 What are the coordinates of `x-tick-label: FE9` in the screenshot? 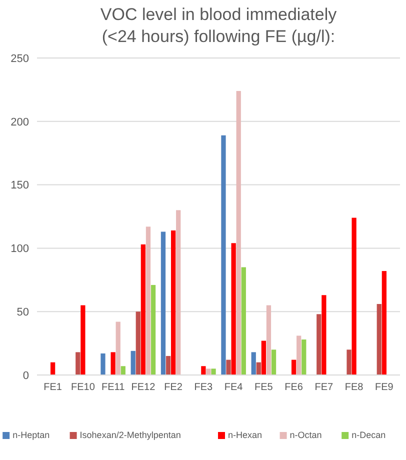 It's located at (384, 387).